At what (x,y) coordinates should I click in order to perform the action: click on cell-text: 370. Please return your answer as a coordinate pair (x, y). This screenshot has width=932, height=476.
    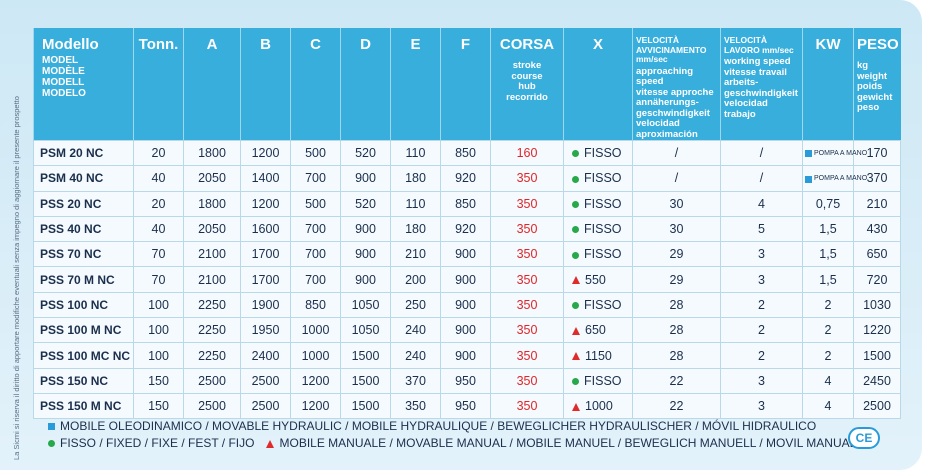
    Looking at the image, I should click on (877, 178).